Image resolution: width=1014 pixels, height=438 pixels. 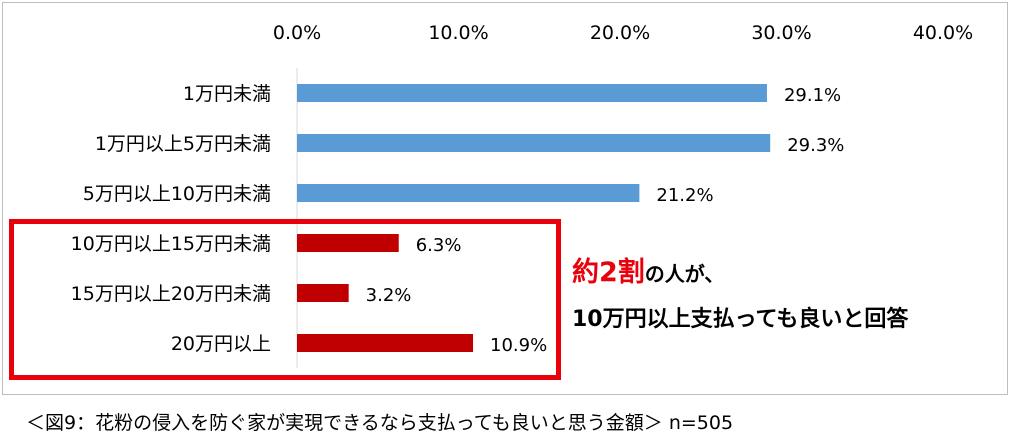 I want to click on category-label: 1万円以上5万円未満, so click(x=183, y=144).